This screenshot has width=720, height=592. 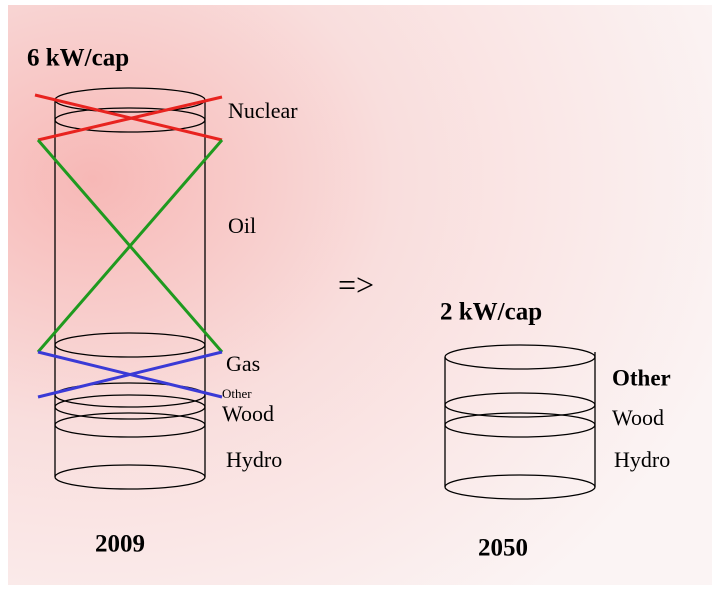 What do you see at coordinates (78, 58) in the screenshot?
I see `left-title: 6 kW/cap` at bounding box center [78, 58].